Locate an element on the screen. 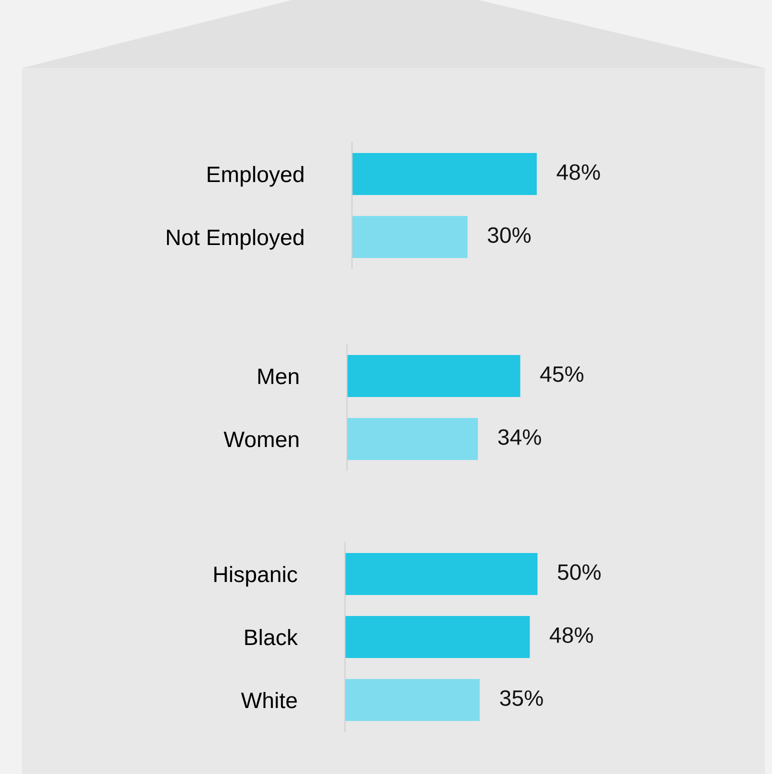  y-tick-label: Black is located at coordinates (271, 637).